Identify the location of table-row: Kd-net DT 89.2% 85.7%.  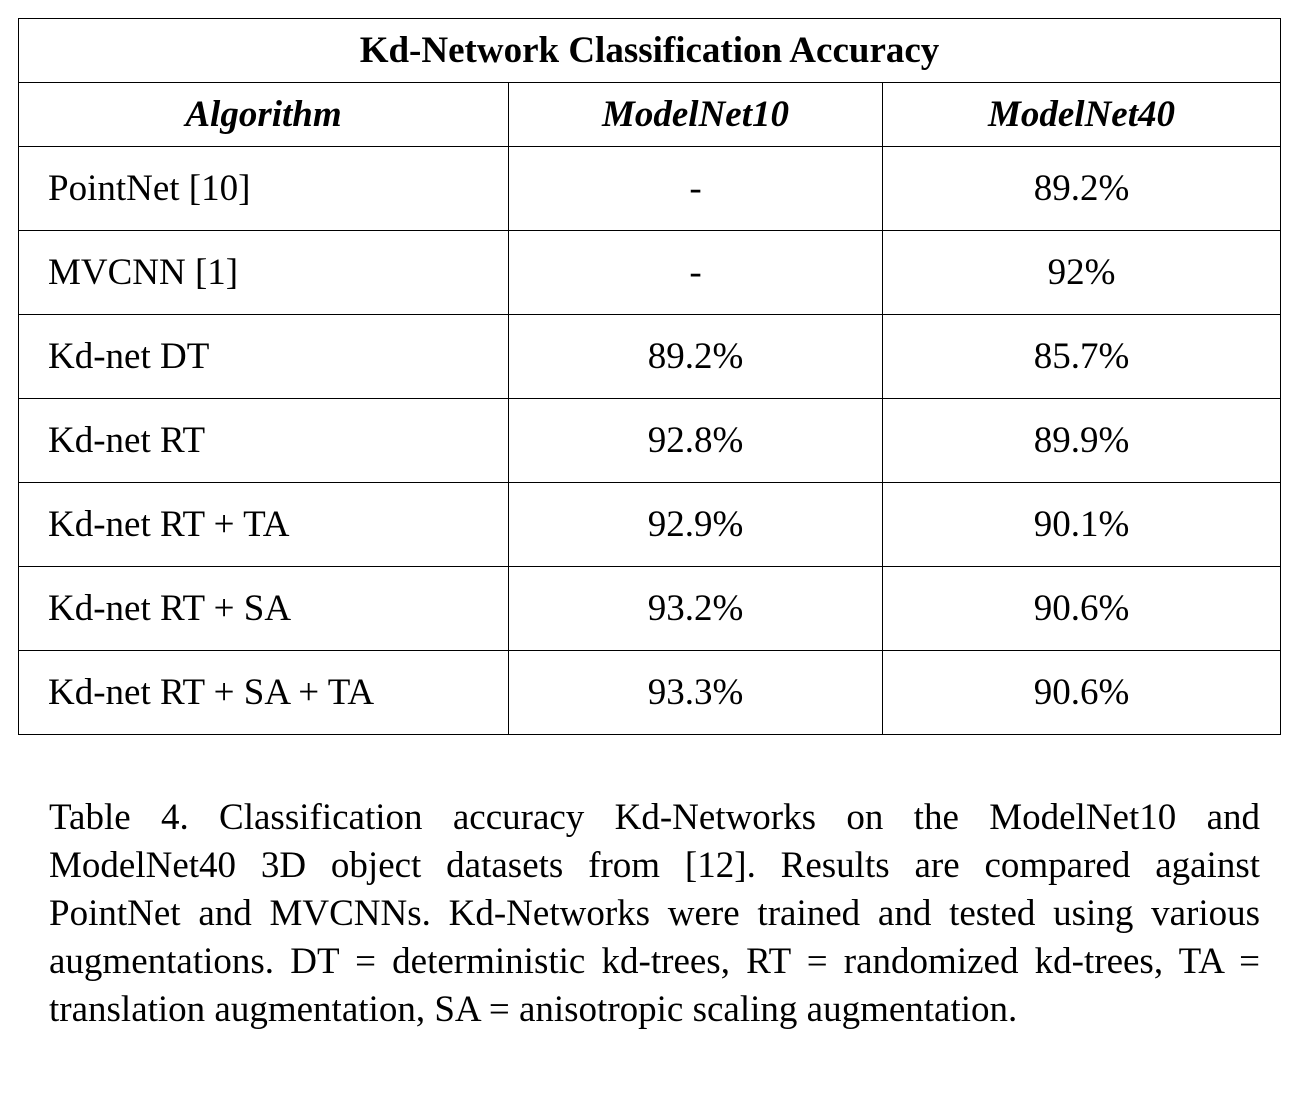
(649, 356).